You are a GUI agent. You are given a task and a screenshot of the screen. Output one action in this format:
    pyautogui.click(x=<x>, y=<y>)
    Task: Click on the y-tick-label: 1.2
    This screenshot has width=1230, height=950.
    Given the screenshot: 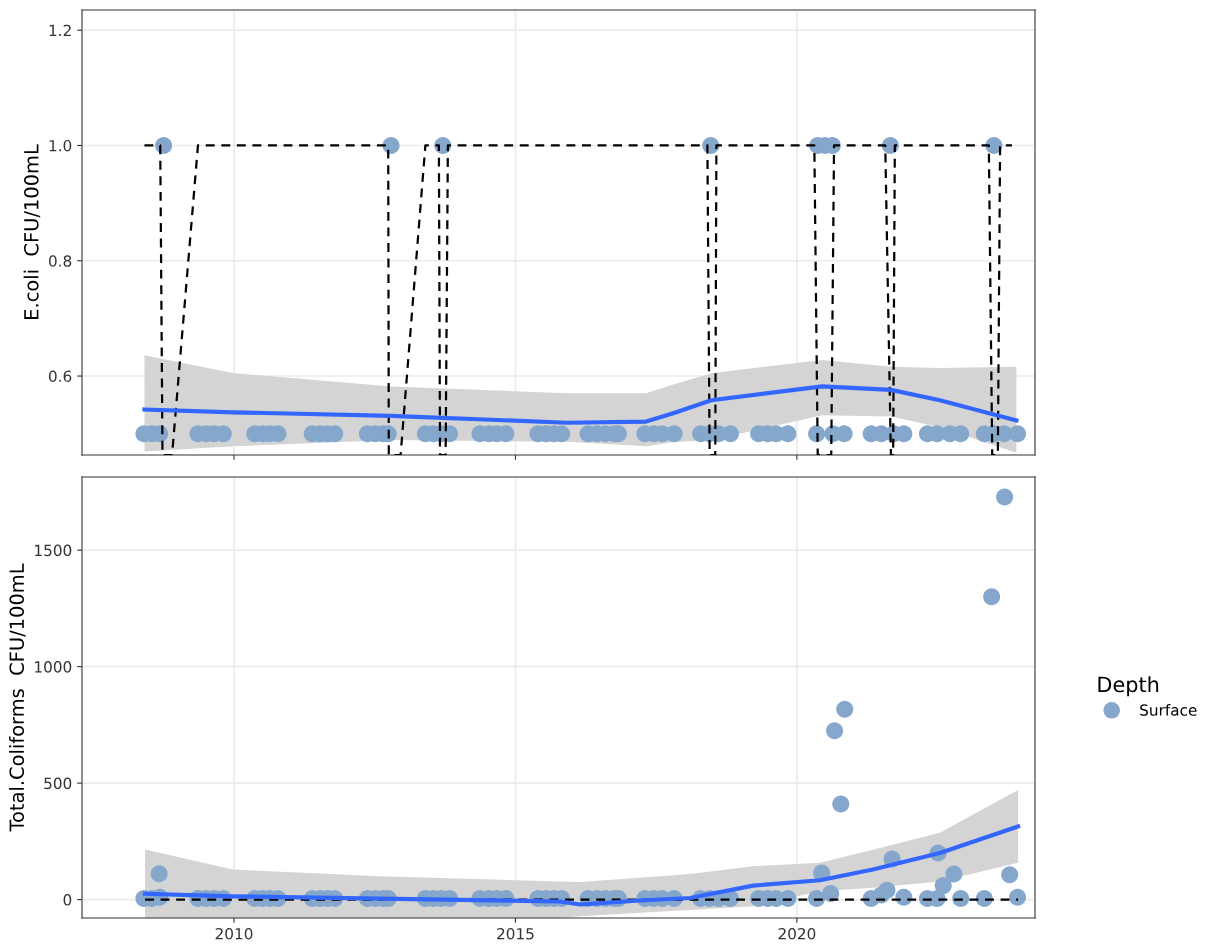 What is the action you would take?
    pyautogui.click(x=60, y=30)
    